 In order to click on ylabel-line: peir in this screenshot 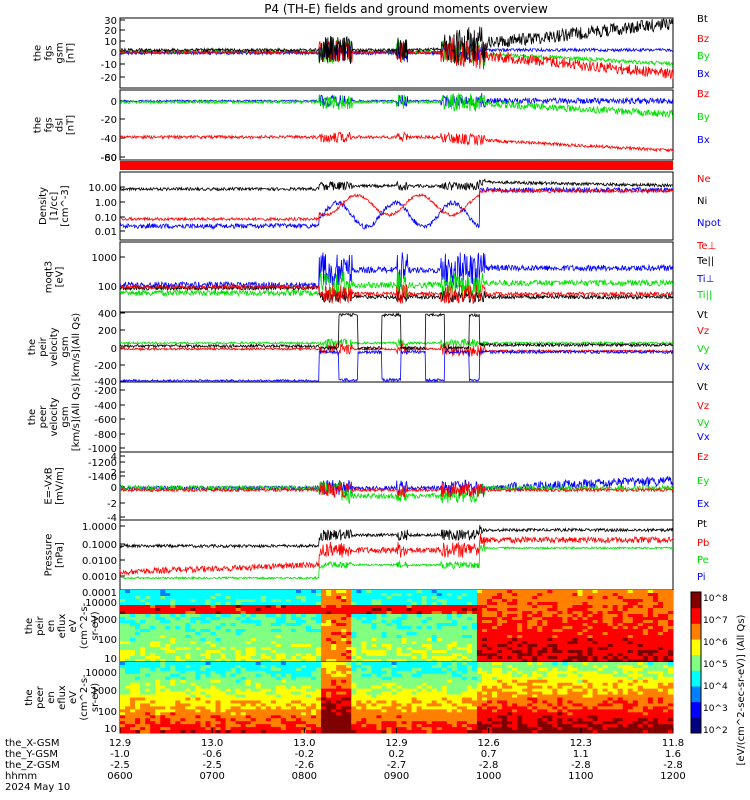, I will do `click(43, 346)`.